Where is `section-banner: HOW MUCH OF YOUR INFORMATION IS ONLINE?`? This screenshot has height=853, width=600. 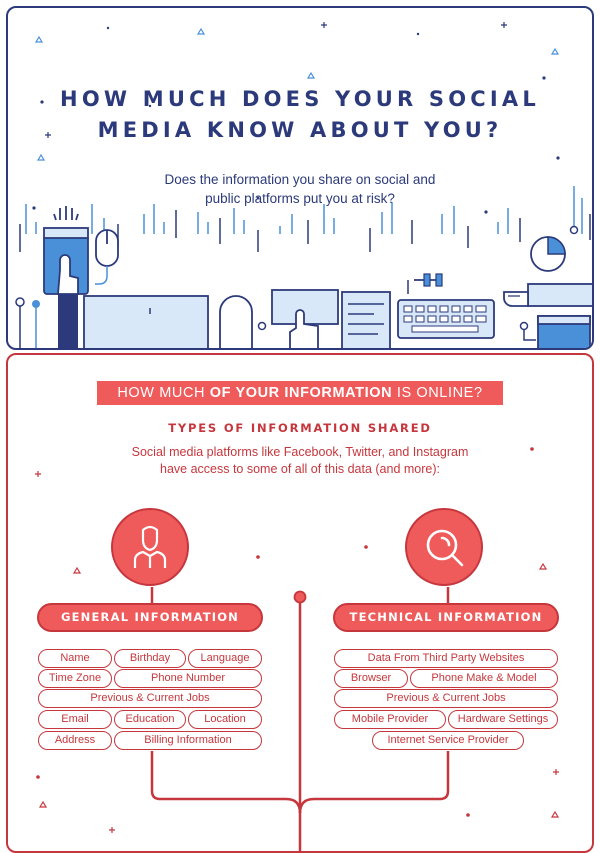 section-banner: HOW MUCH OF YOUR INFORMATION IS ONLINE? is located at coordinates (300, 393).